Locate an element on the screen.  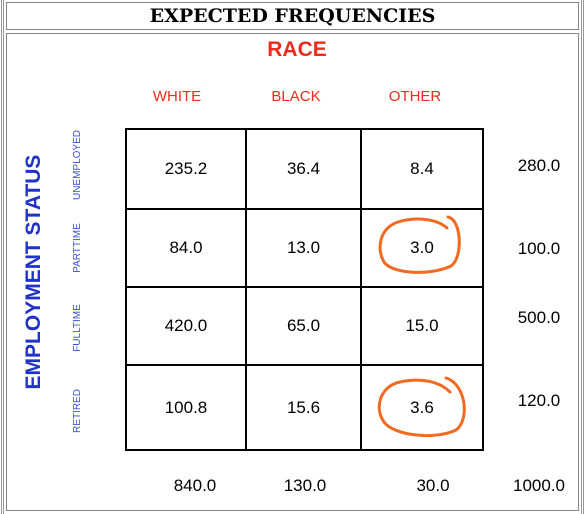
column-total-white: 840.0 is located at coordinates (195, 485).